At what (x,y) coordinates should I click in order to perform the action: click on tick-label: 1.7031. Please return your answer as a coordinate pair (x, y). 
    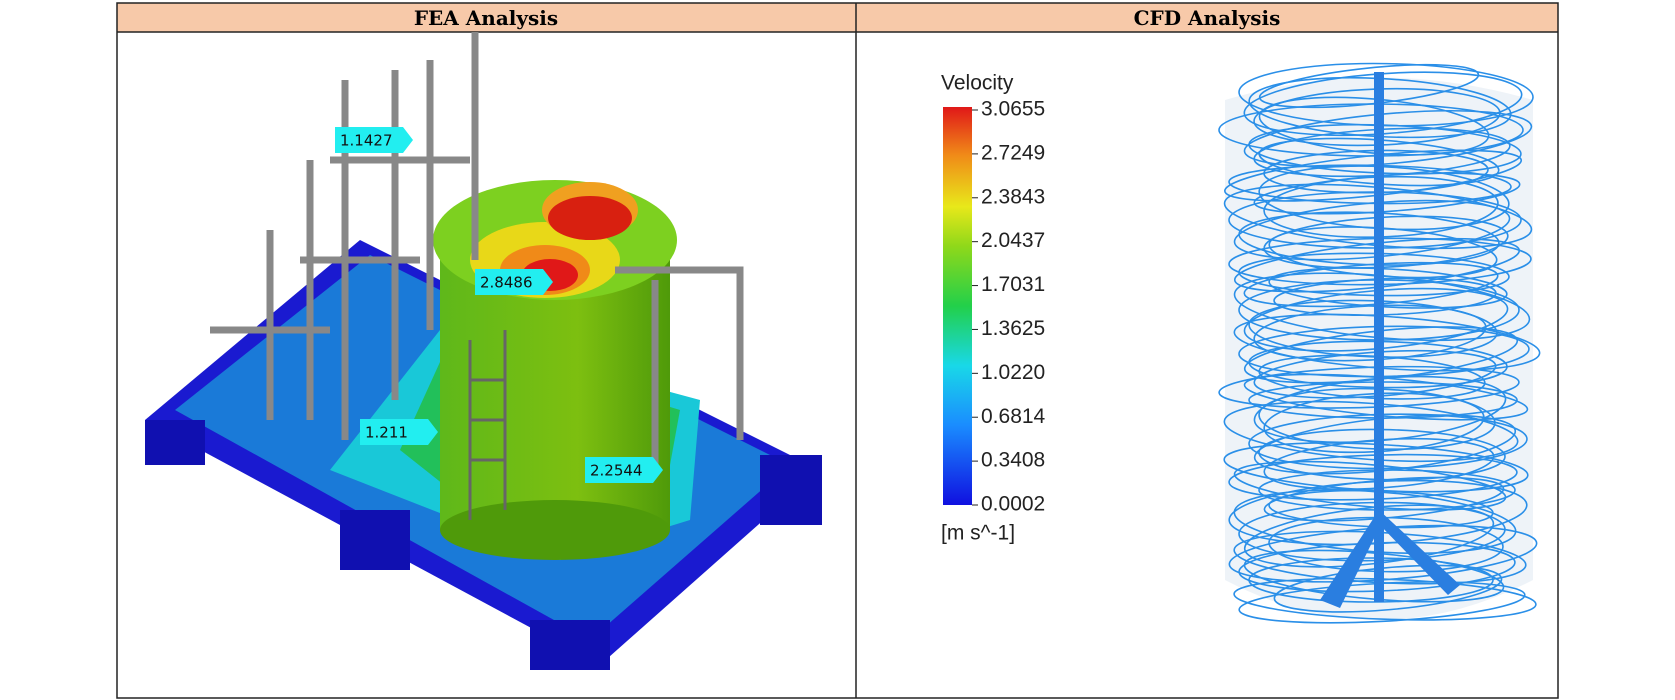
    Looking at the image, I should click on (1013, 284).